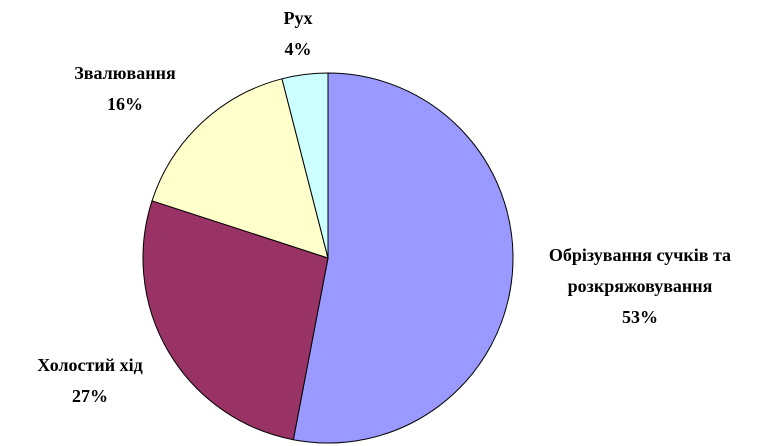 The height and width of the screenshot is (446, 778). I want to click on data-label: Обрізування сучків та розкряжовування 53%, so click(640, 286).